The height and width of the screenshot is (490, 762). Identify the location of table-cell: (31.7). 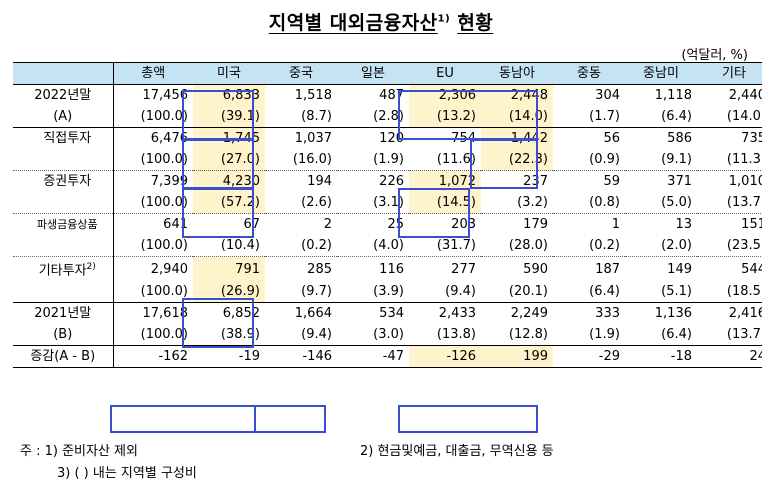
(456, 245).